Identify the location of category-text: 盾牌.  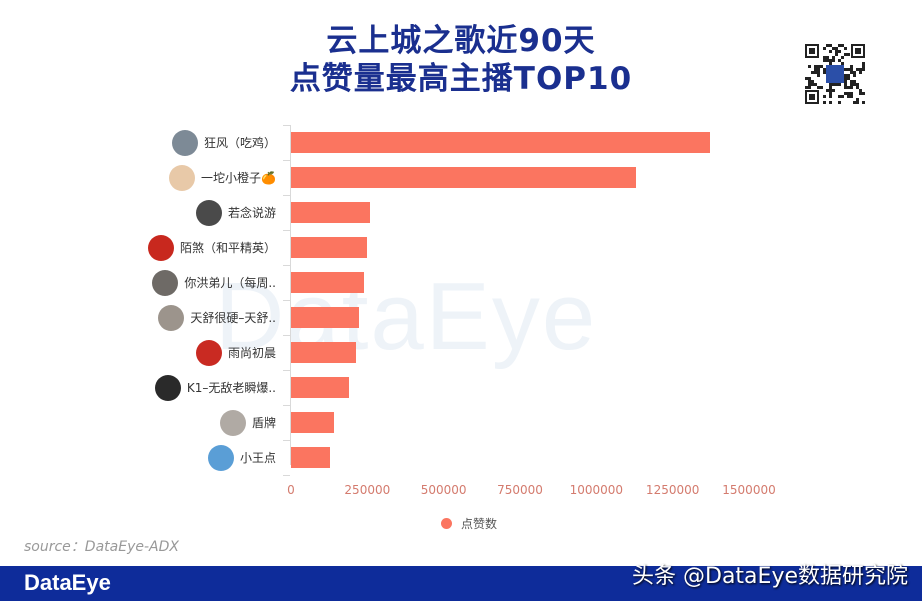
(263, 423).